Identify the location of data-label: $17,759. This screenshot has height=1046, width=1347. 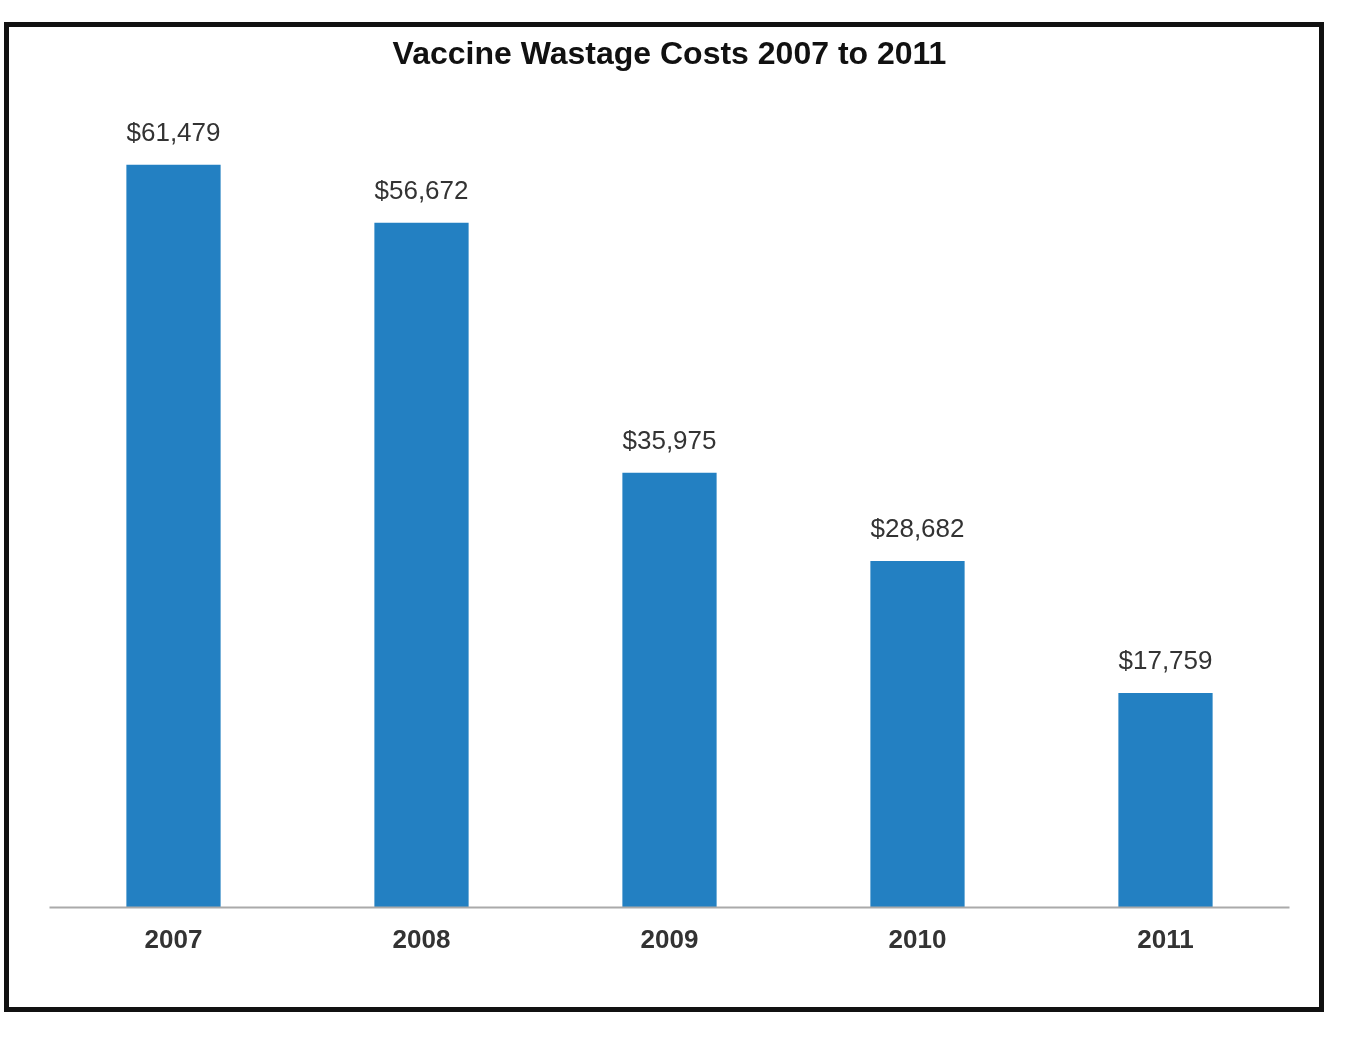
(1165, 659).